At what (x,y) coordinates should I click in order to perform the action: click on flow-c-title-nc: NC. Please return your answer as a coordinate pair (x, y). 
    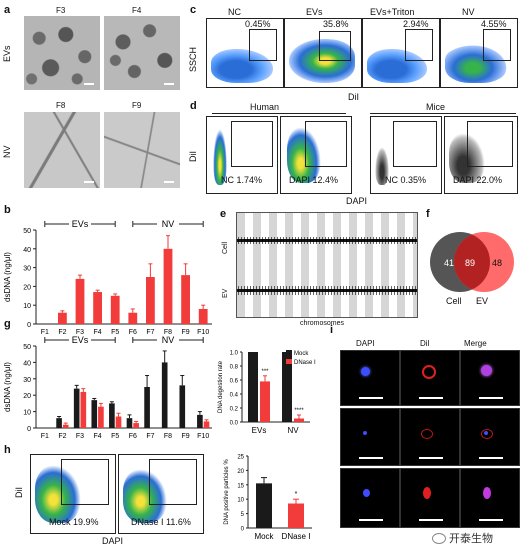
    Looking at the image, I should click on (234, 12).